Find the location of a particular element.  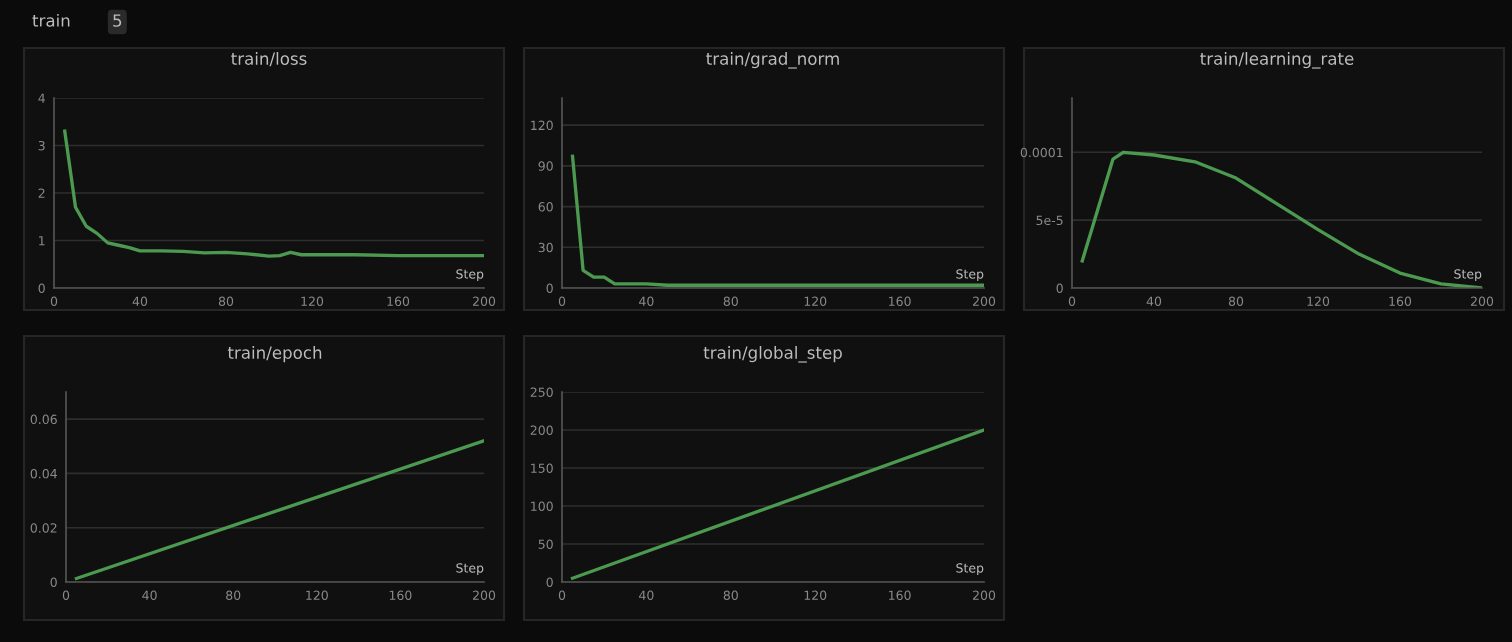

text: 5 is located at coordinates (117, 20).